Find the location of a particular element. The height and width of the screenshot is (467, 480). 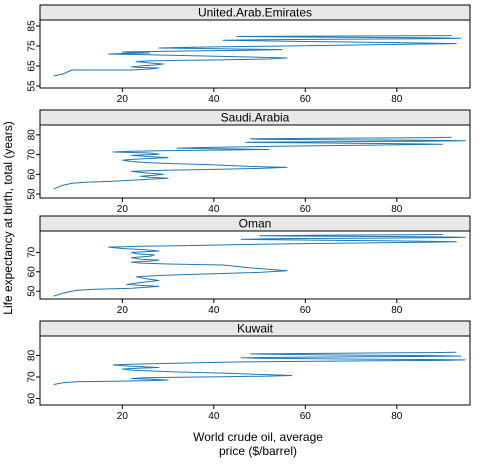

series-line-United.Arab.Emirates is located at coordinates (257, 56).